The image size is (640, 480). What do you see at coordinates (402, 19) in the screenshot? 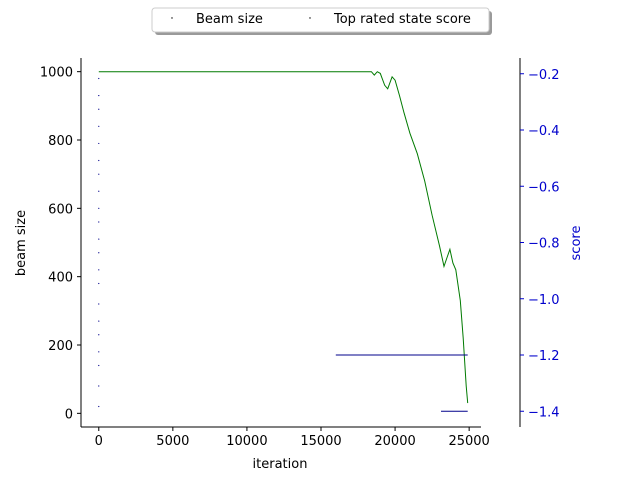
I see `legend-label-top-rated-score: Top rated state score` at bounding box center [402, 19].